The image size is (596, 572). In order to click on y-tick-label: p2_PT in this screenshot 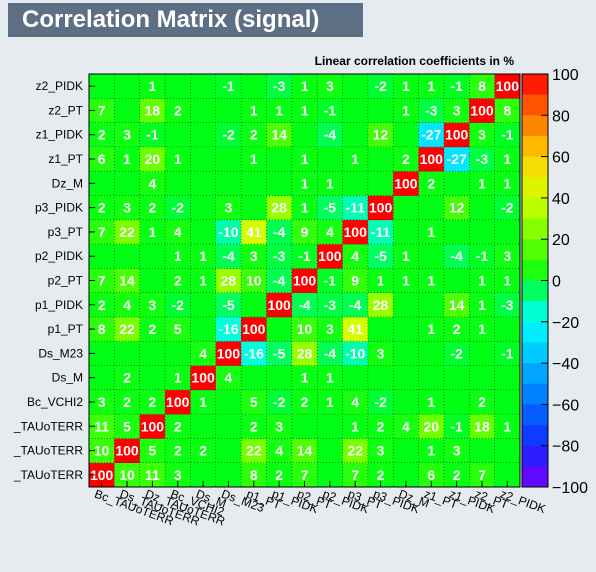, I will do `click(66, 281)`.